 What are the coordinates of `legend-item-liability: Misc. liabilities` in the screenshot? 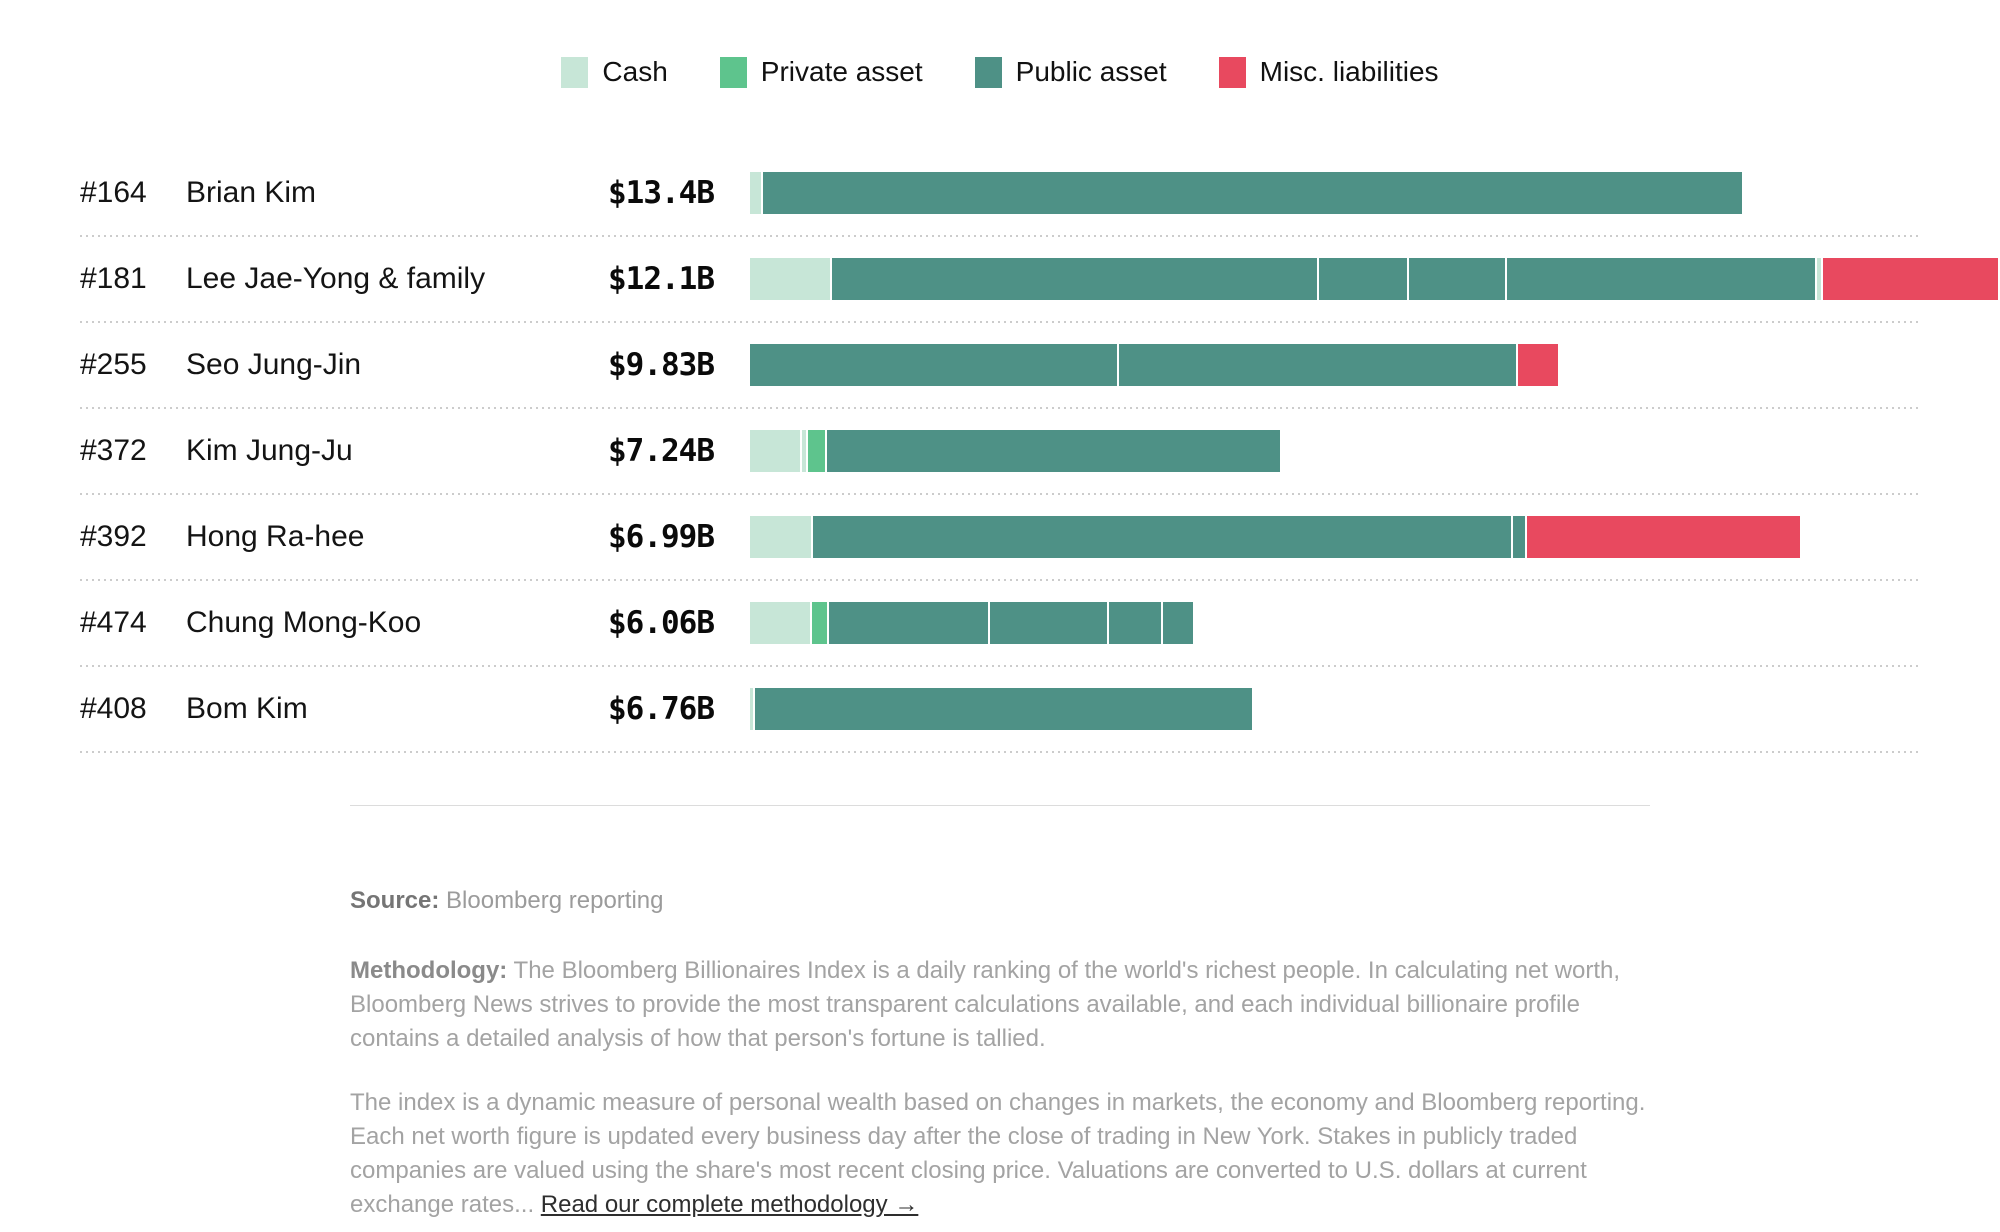 It's located at (1328, 72).